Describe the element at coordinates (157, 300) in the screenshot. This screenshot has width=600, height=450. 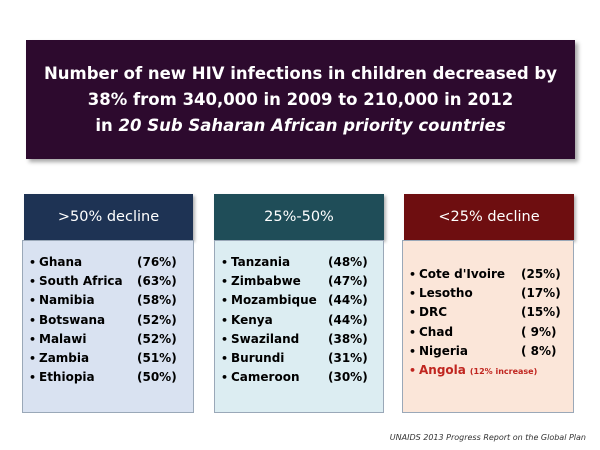
I see `percent-change: (58%)` at that location.